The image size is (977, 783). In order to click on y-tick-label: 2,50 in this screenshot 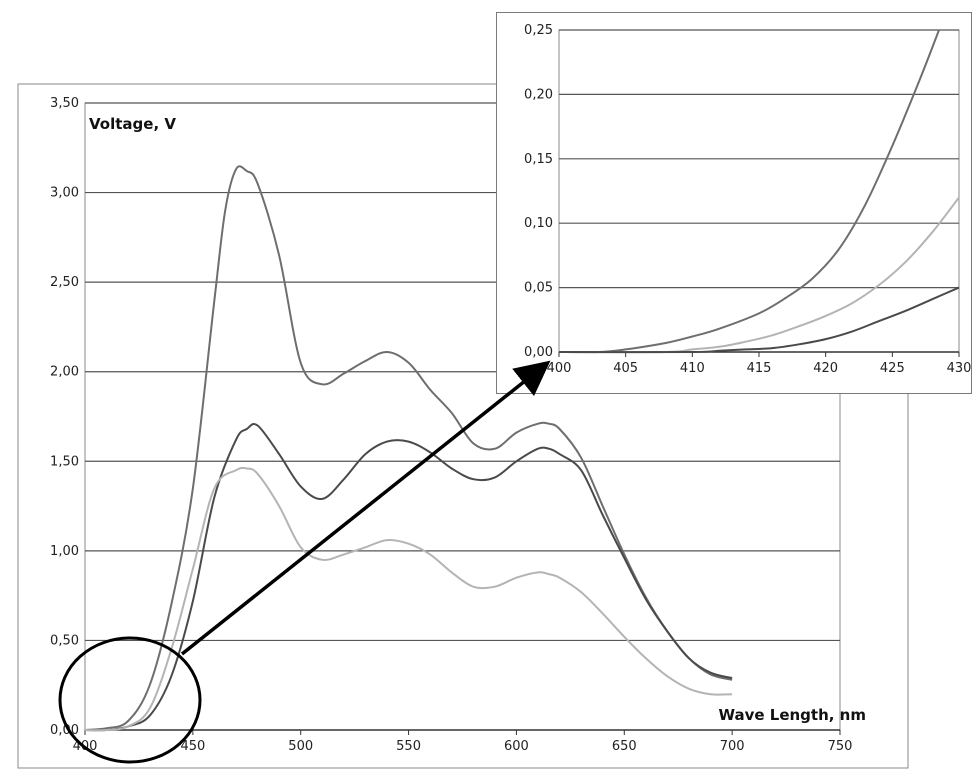, I will do `click(64, 282)`.